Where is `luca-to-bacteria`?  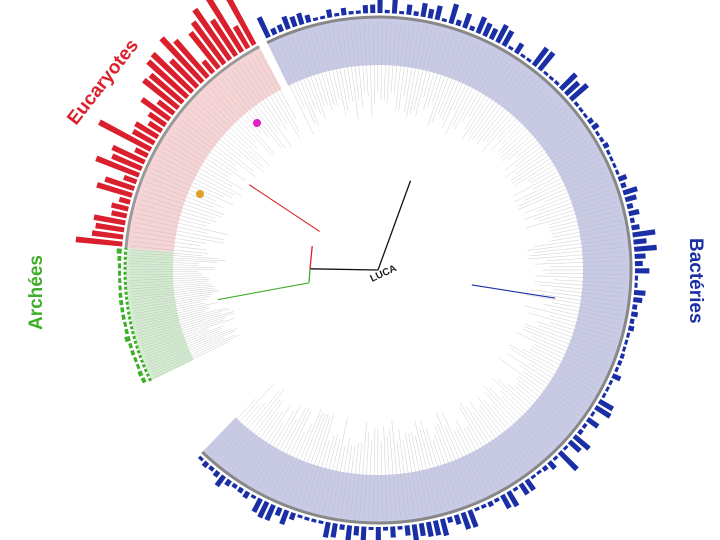 luca-to-bacteria is located at coordinates (394, 225).